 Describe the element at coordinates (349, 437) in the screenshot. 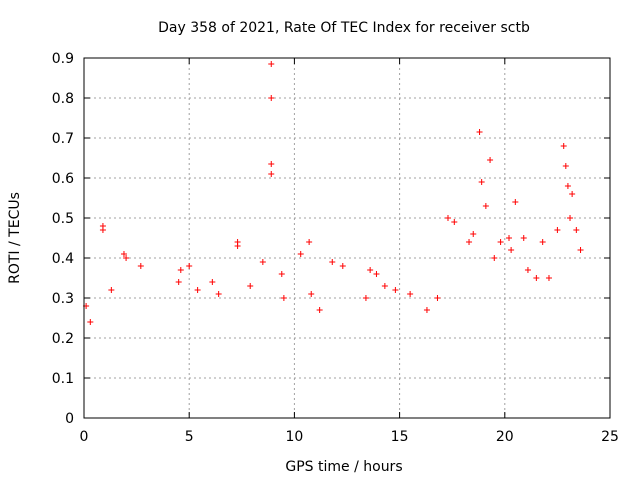

I see `x-tick-labels: 0 5 10 15 20 25` at that location.